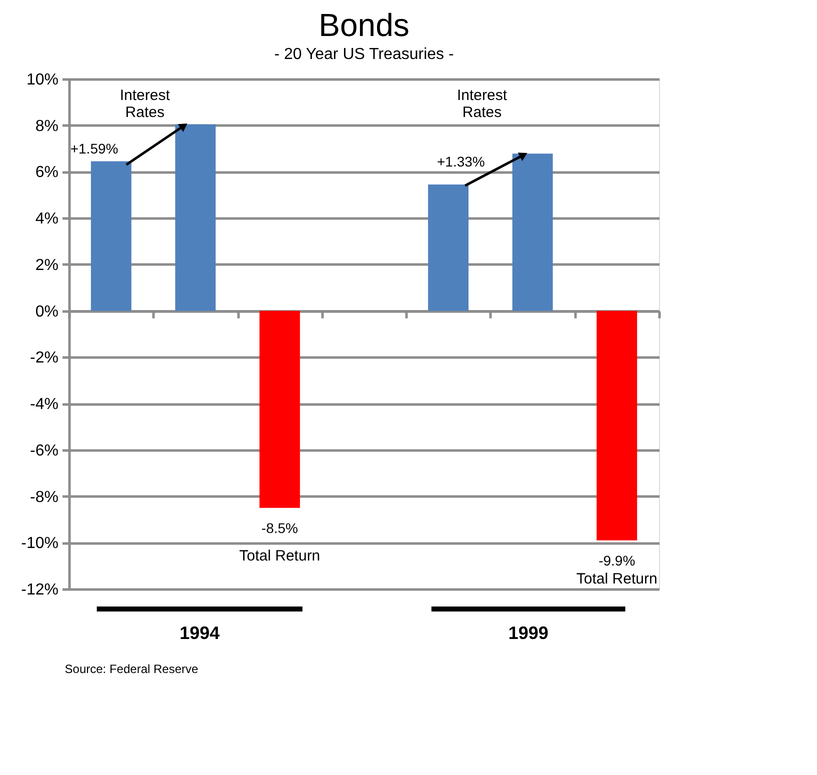  I want to click on text: 1999, so click(528, 633).